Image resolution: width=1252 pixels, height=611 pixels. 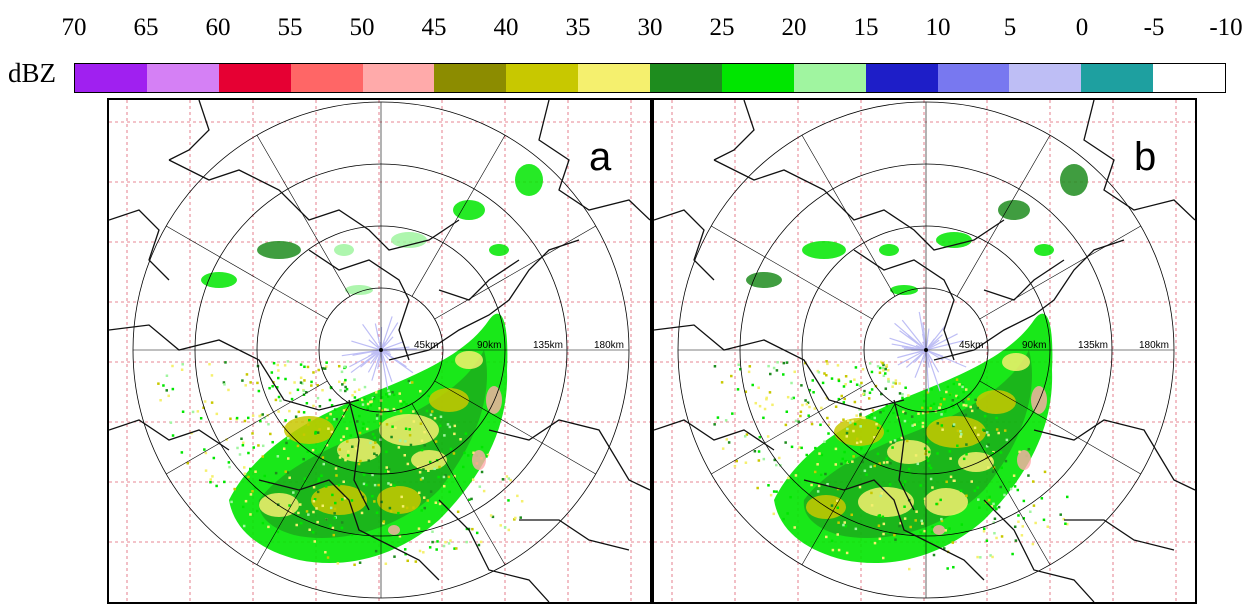 I want to click on boundary-line, so click(x=569, y=455).